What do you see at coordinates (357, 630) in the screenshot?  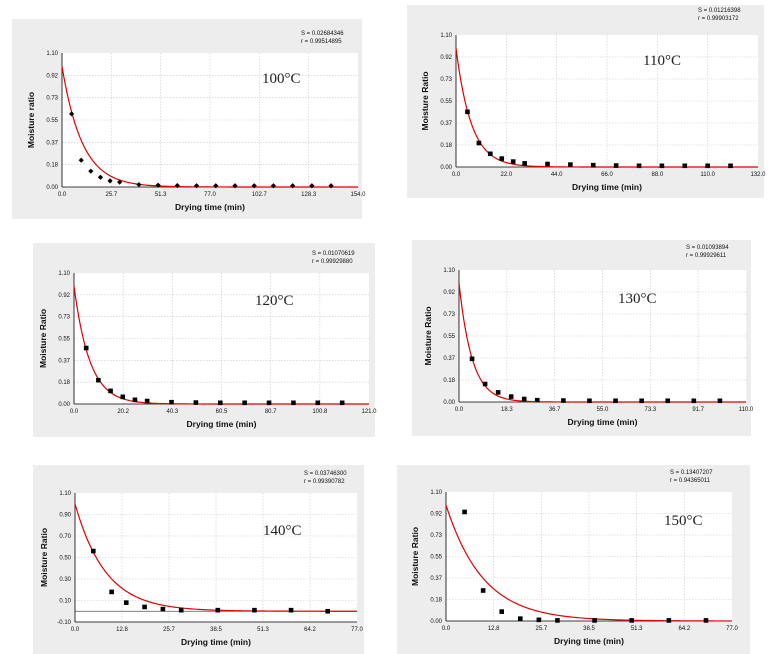 I see `x-tick-label: 77.0` at bounding box center [357, 630].